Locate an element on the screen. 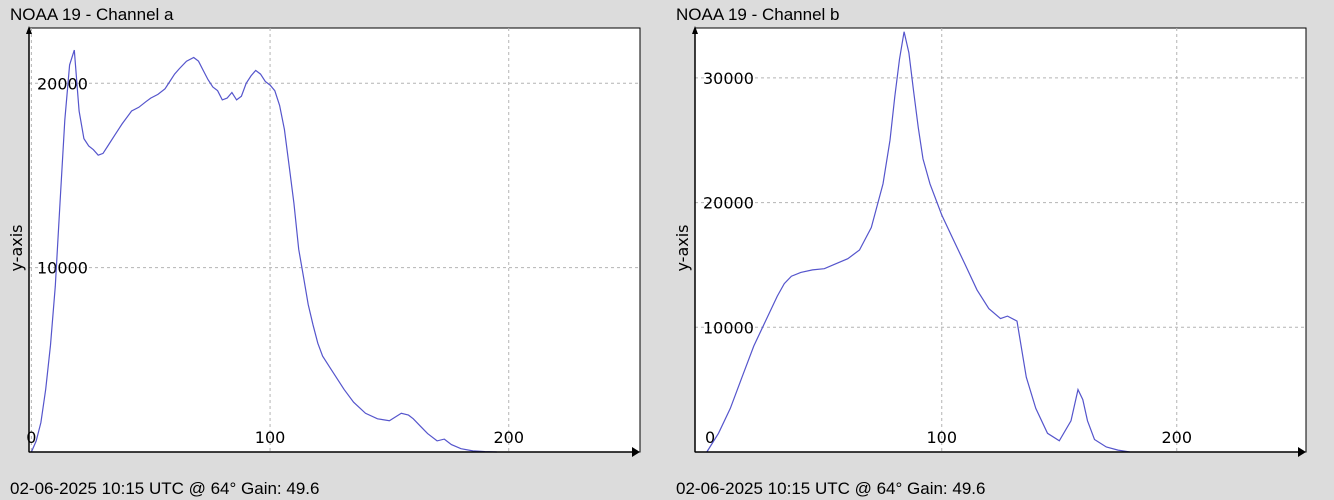 The height and width of the screenshot is (500, 1334). chart-a-x-tick-label: 100 is located at coordinates (270, 437).